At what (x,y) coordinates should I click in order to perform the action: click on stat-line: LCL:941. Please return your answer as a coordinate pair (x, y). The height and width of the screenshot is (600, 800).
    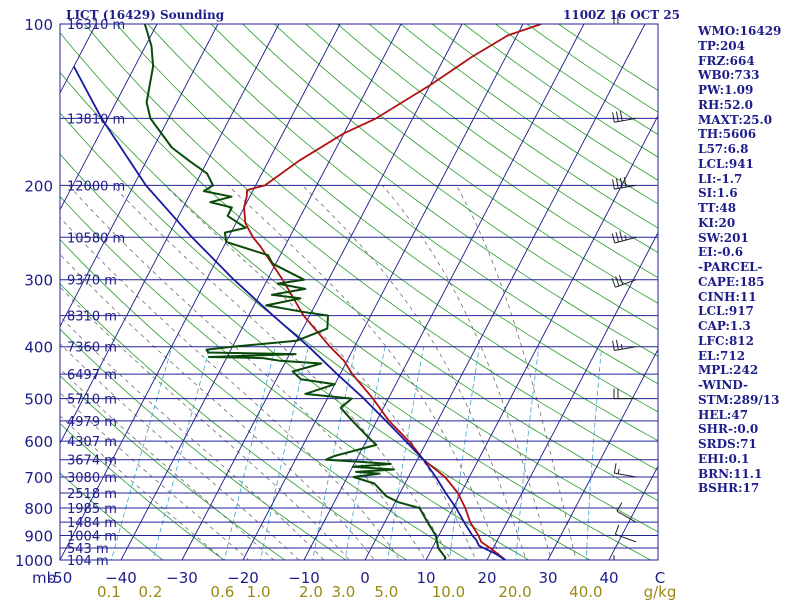
    Looking at the image, I should click on (726, 163).